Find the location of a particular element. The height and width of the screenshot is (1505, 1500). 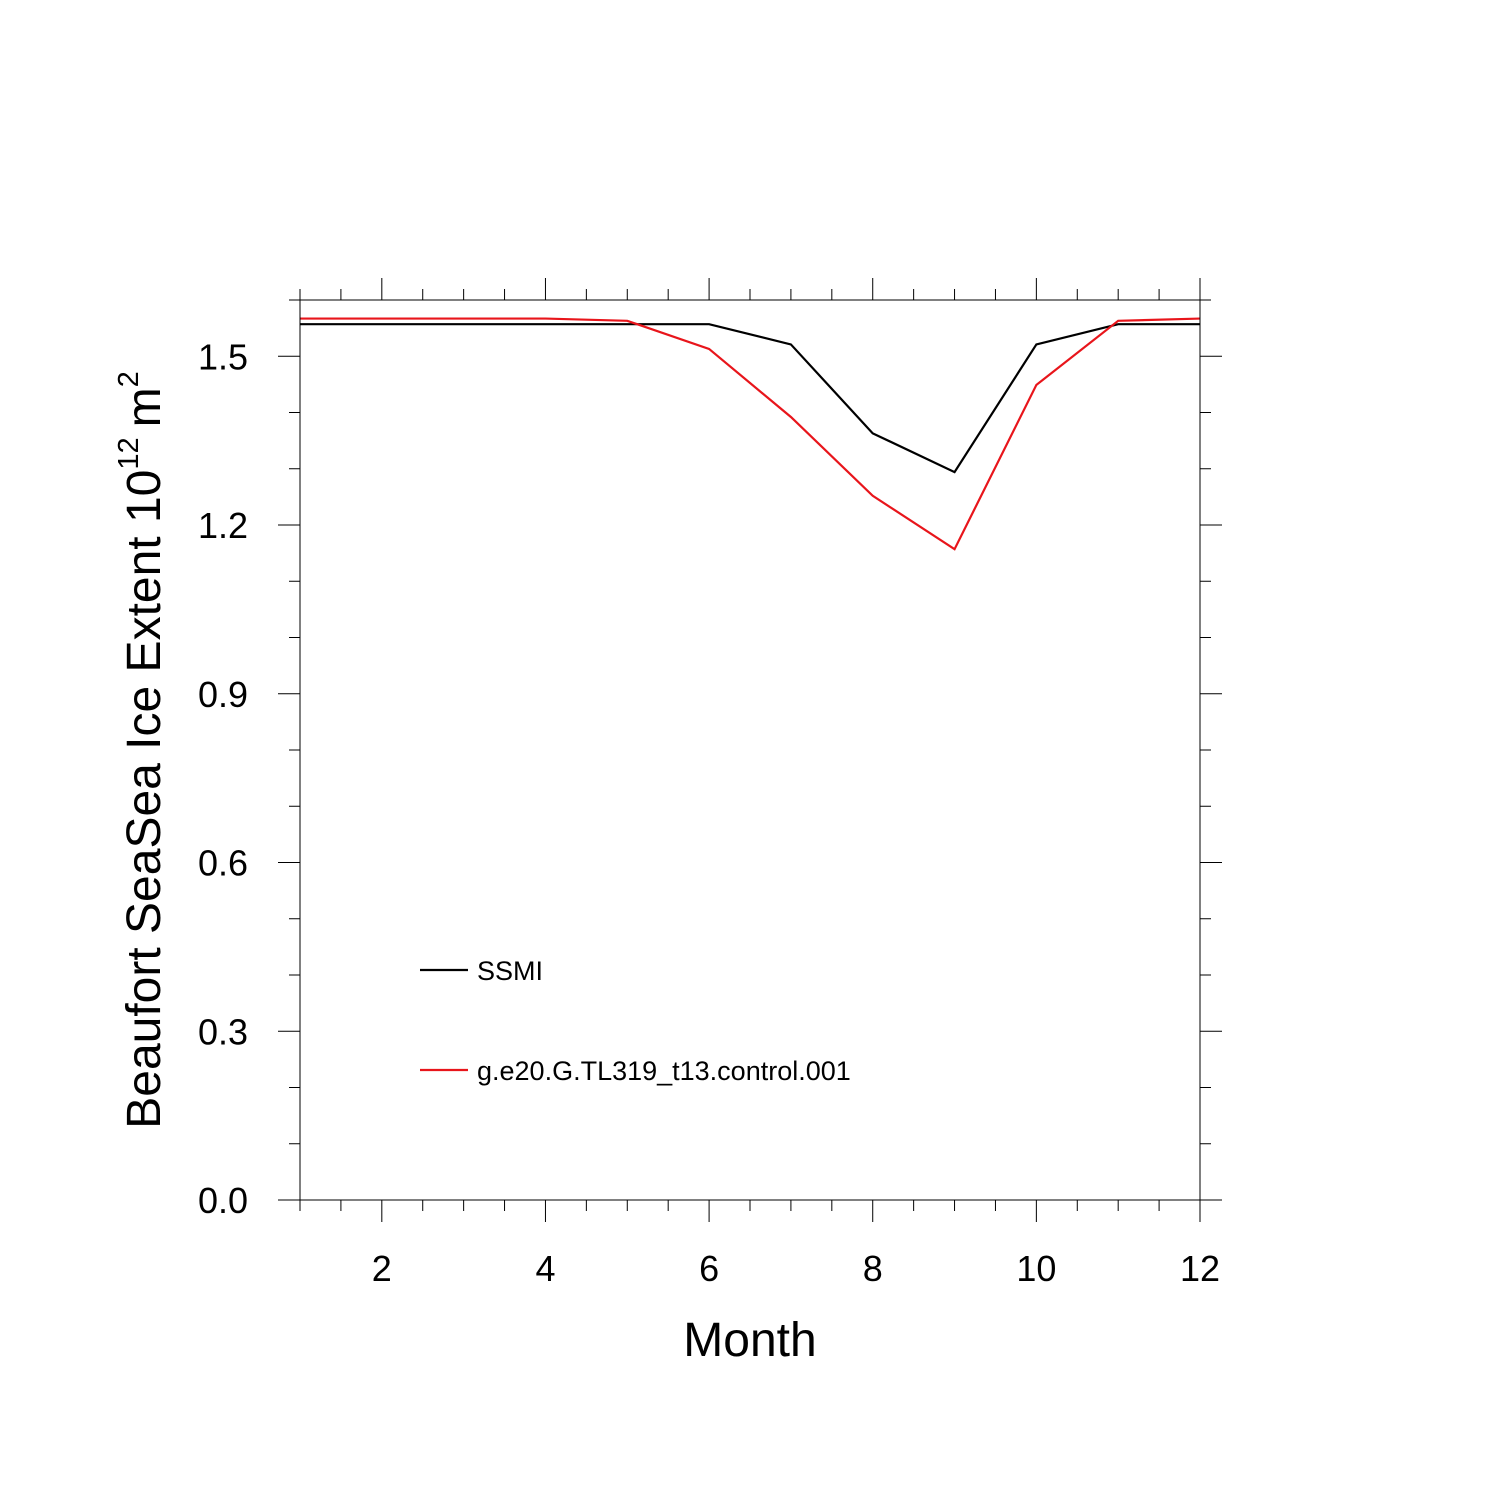

legend-label-1: SSMI is located at coordinates (510, 971).